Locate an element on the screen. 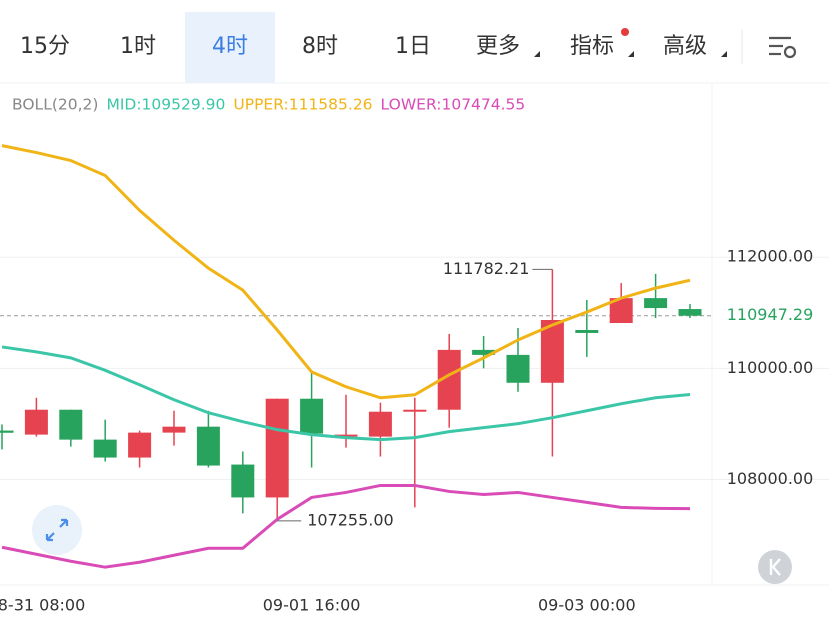  k-button is located at coordinates (775, 567).